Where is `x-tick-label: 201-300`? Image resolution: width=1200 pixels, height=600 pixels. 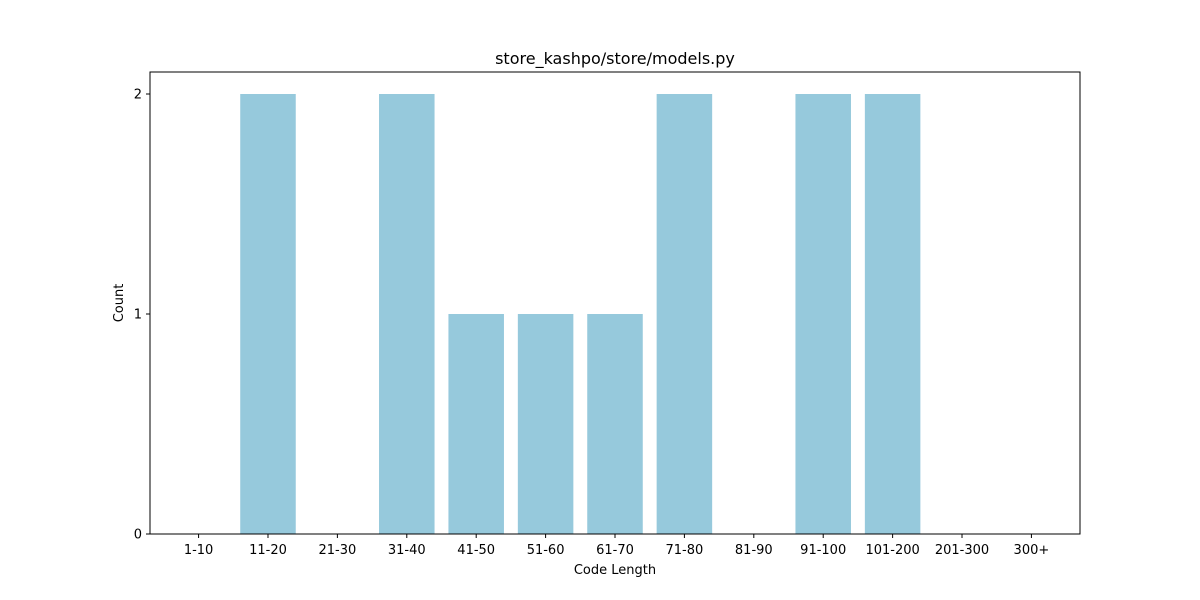
x-tick-label: 201-300 is located at coordinates (962, 550).